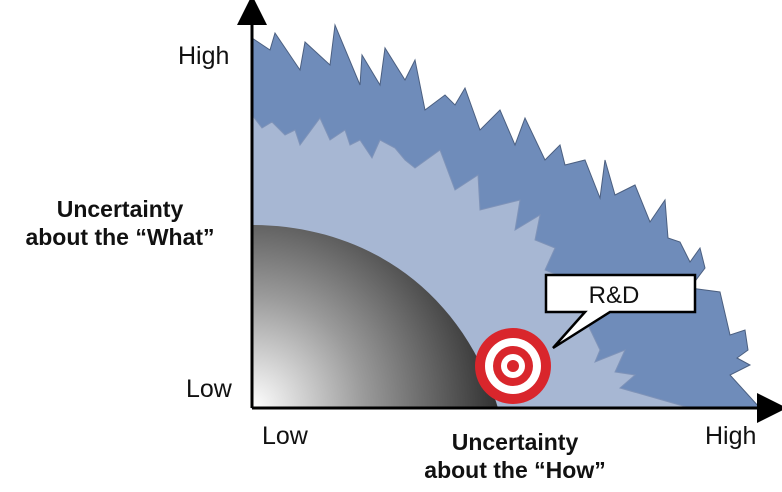 The height and width of the screenshot is (492, 782). Describe the element at coordinates (120, 223) in the screenshot. I see `y-axis-title: Uncertainty about the “What”` at that location.